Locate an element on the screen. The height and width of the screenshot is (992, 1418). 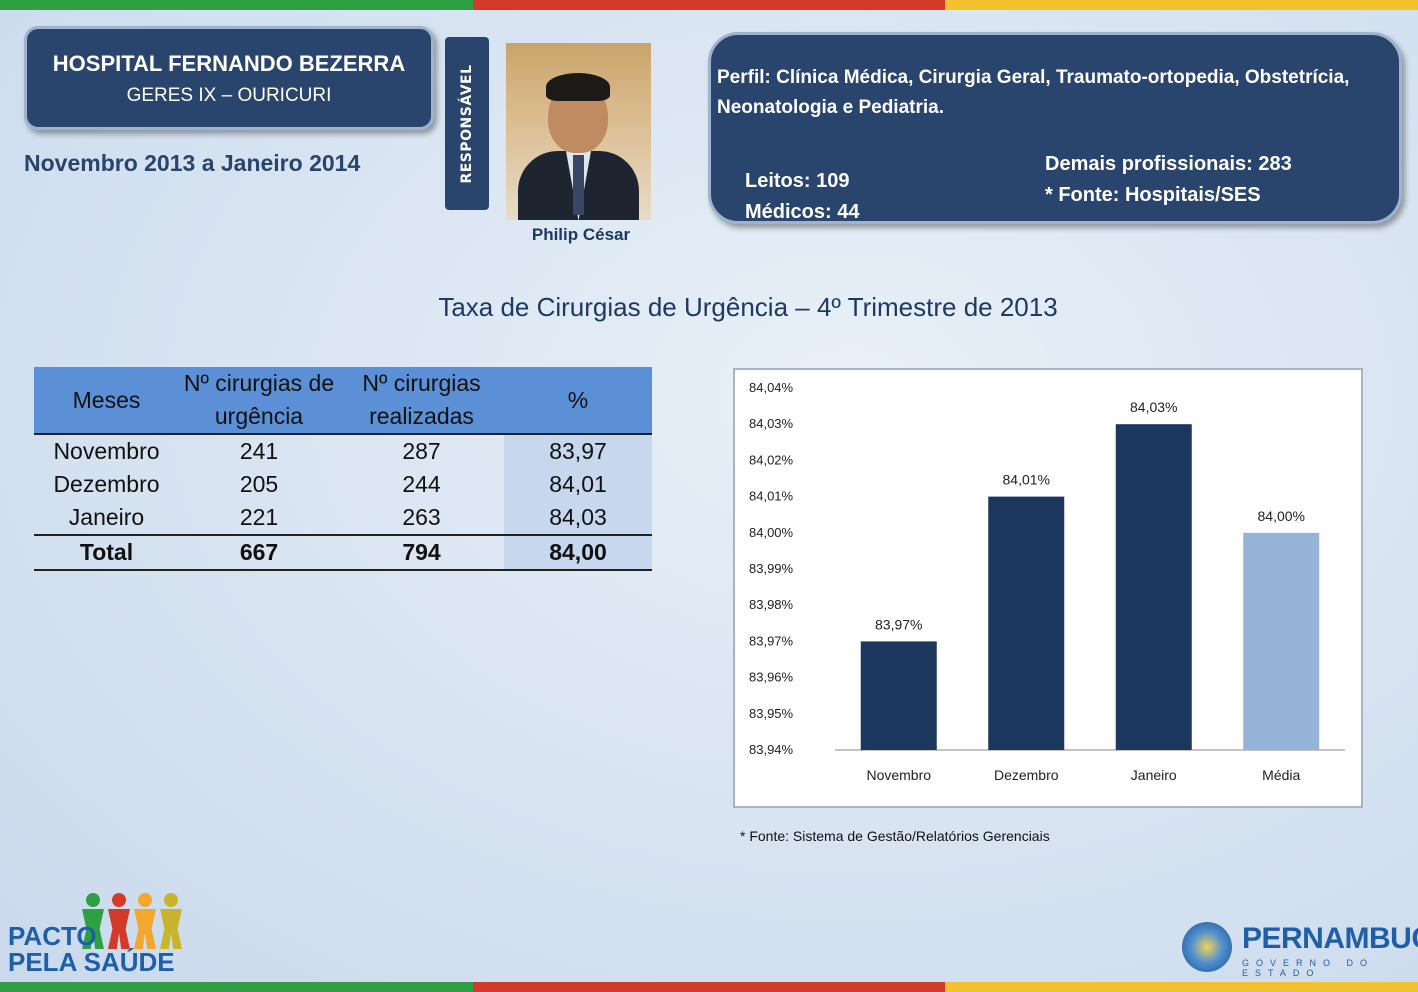
hospital-geres: GERES IX – OURICURI is located at coordinates (229, 95).